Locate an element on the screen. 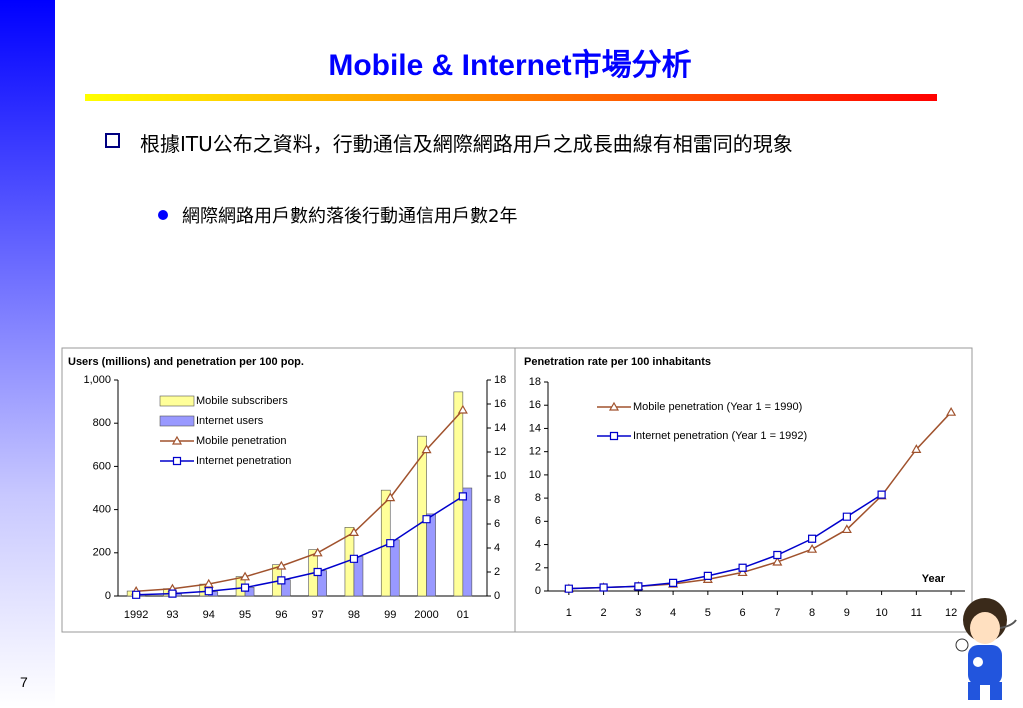 This screenshot has width=1023, height=708. bullet-marker is located at coordinates (112, 140).